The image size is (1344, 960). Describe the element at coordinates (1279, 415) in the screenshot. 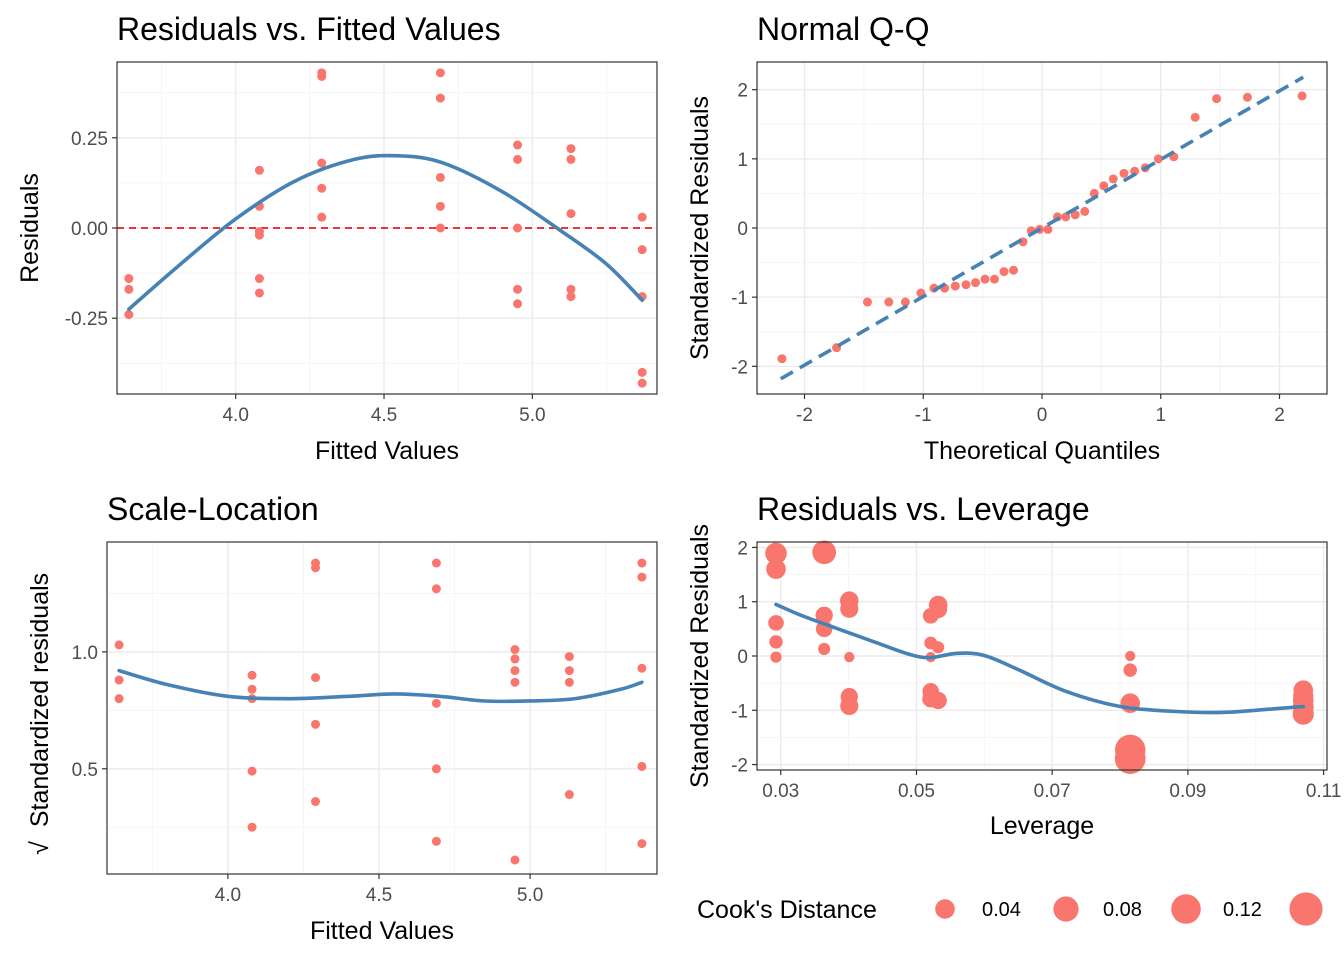

I see `qq-x-tick-label-4: 2` at that location.